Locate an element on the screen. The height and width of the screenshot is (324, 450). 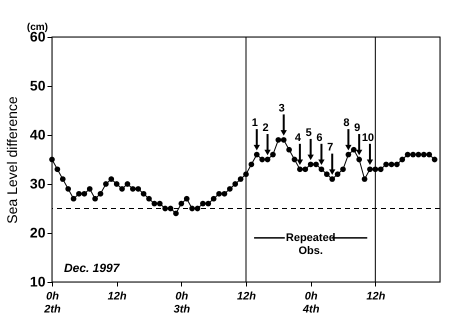
y-tick-label: 30 is located at coordinates (38, 184).